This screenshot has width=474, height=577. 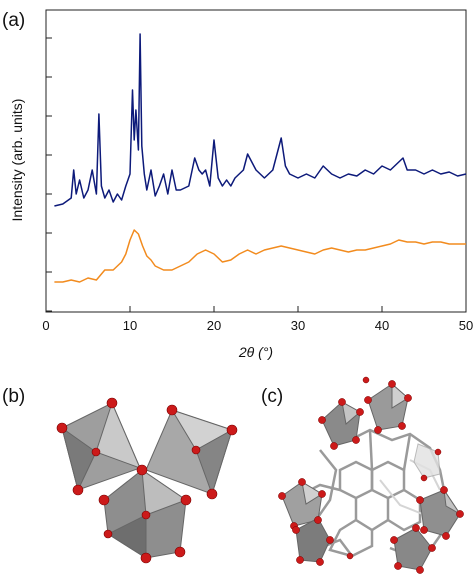 What do you see at coordinates (14, 396) in the screenshot?
I see `panel-b-label: (b)` at bounding box center [14, 396].